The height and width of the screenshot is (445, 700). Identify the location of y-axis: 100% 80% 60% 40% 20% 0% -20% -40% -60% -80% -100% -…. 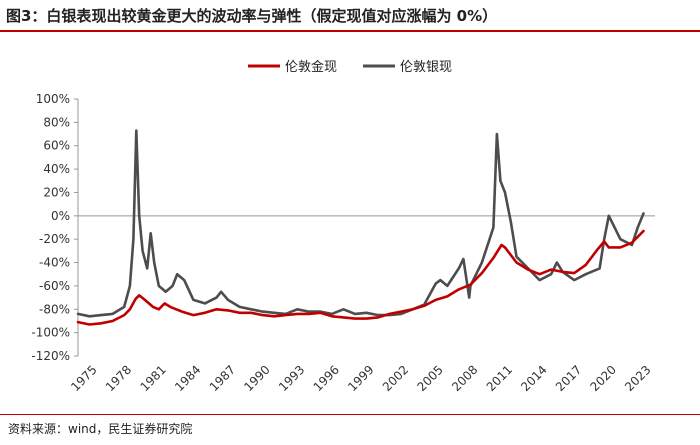
(55, 227).